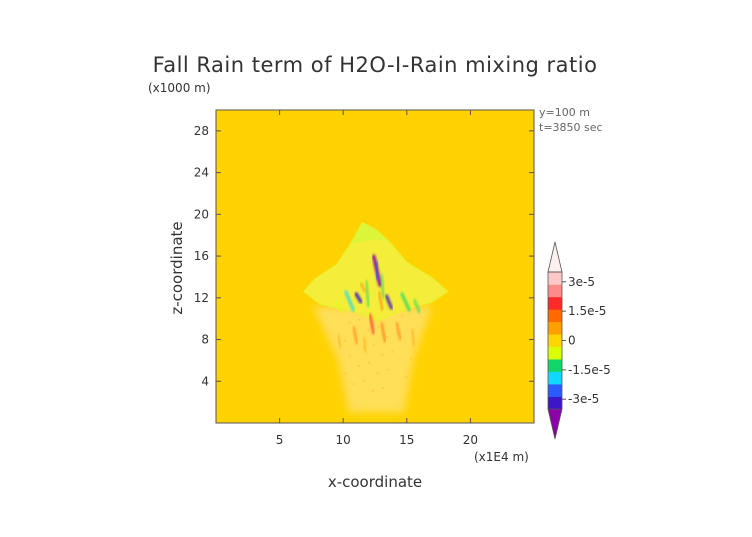 Image resolution: width=752 pixels, height=537 pixels. I want to click on colorbar-under-arrow, so click(555, 424).